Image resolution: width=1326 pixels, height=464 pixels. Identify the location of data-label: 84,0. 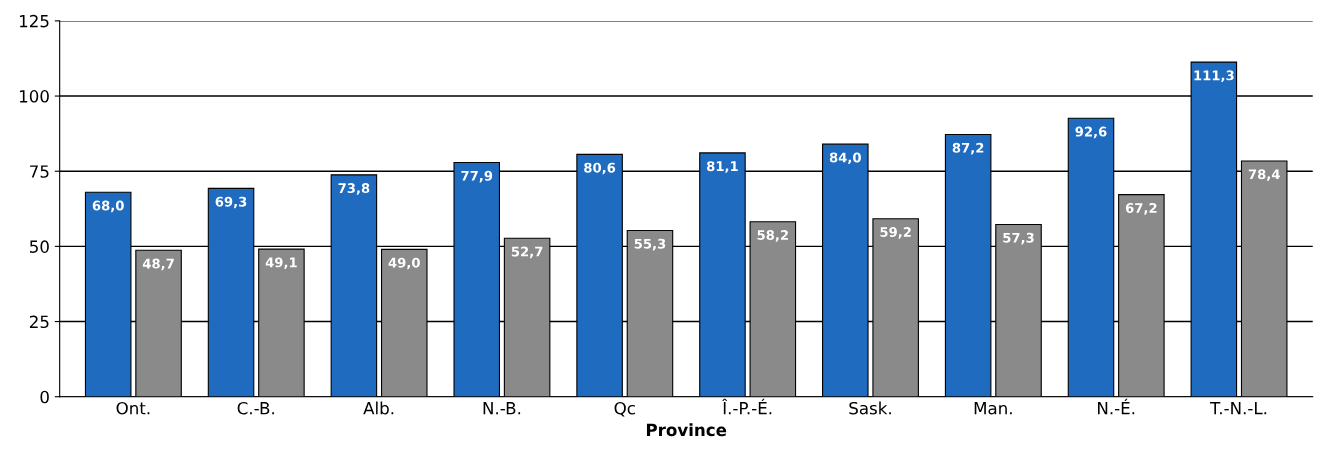
(845, 158).